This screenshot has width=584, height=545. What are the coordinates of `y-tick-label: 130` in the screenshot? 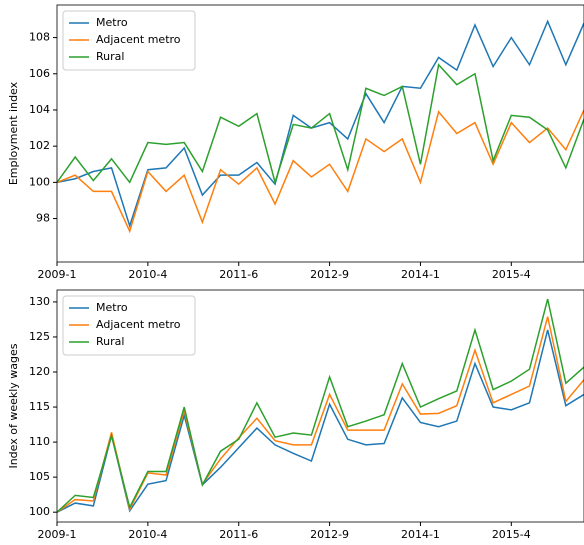 It's located at (39, 301).